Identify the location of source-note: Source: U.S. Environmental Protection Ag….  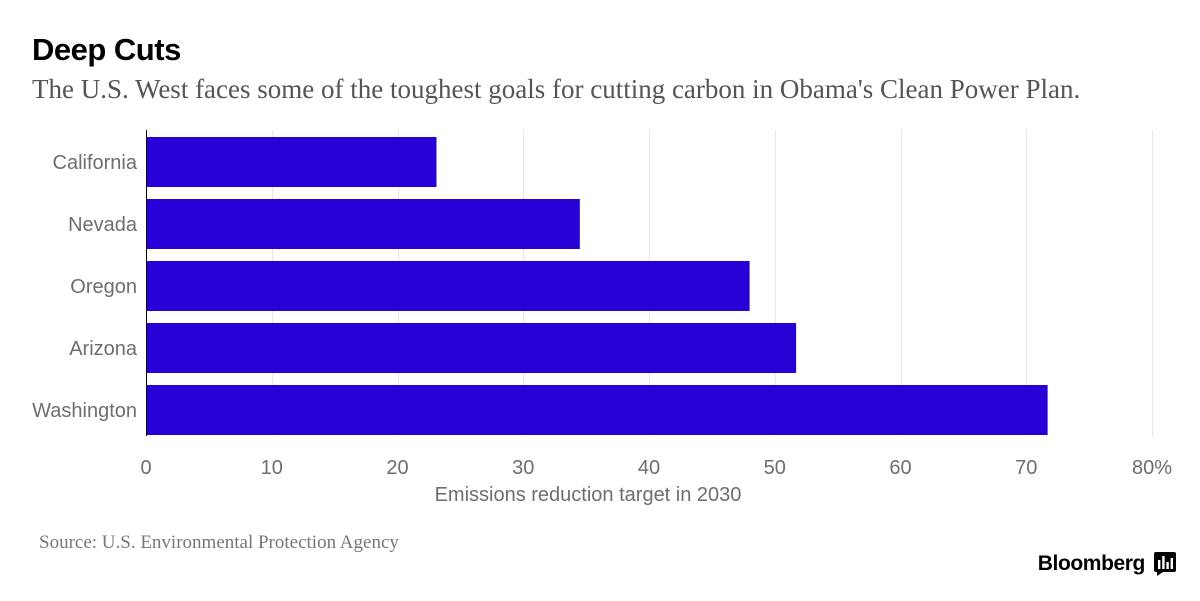
(219, 542).